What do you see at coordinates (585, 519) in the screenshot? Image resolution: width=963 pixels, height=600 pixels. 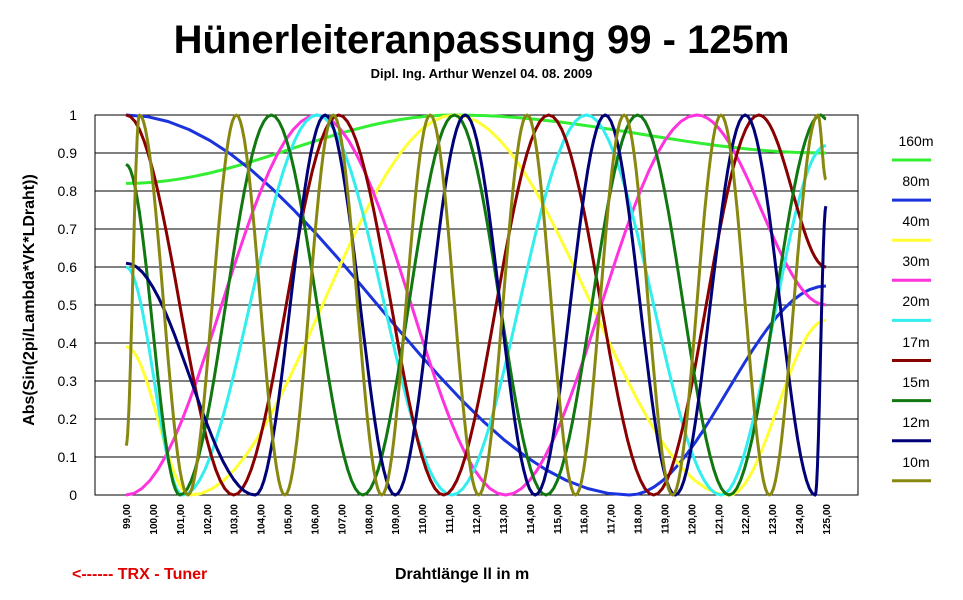 I see `x-tick-label: 116,00` at bounding box center [585, 519].